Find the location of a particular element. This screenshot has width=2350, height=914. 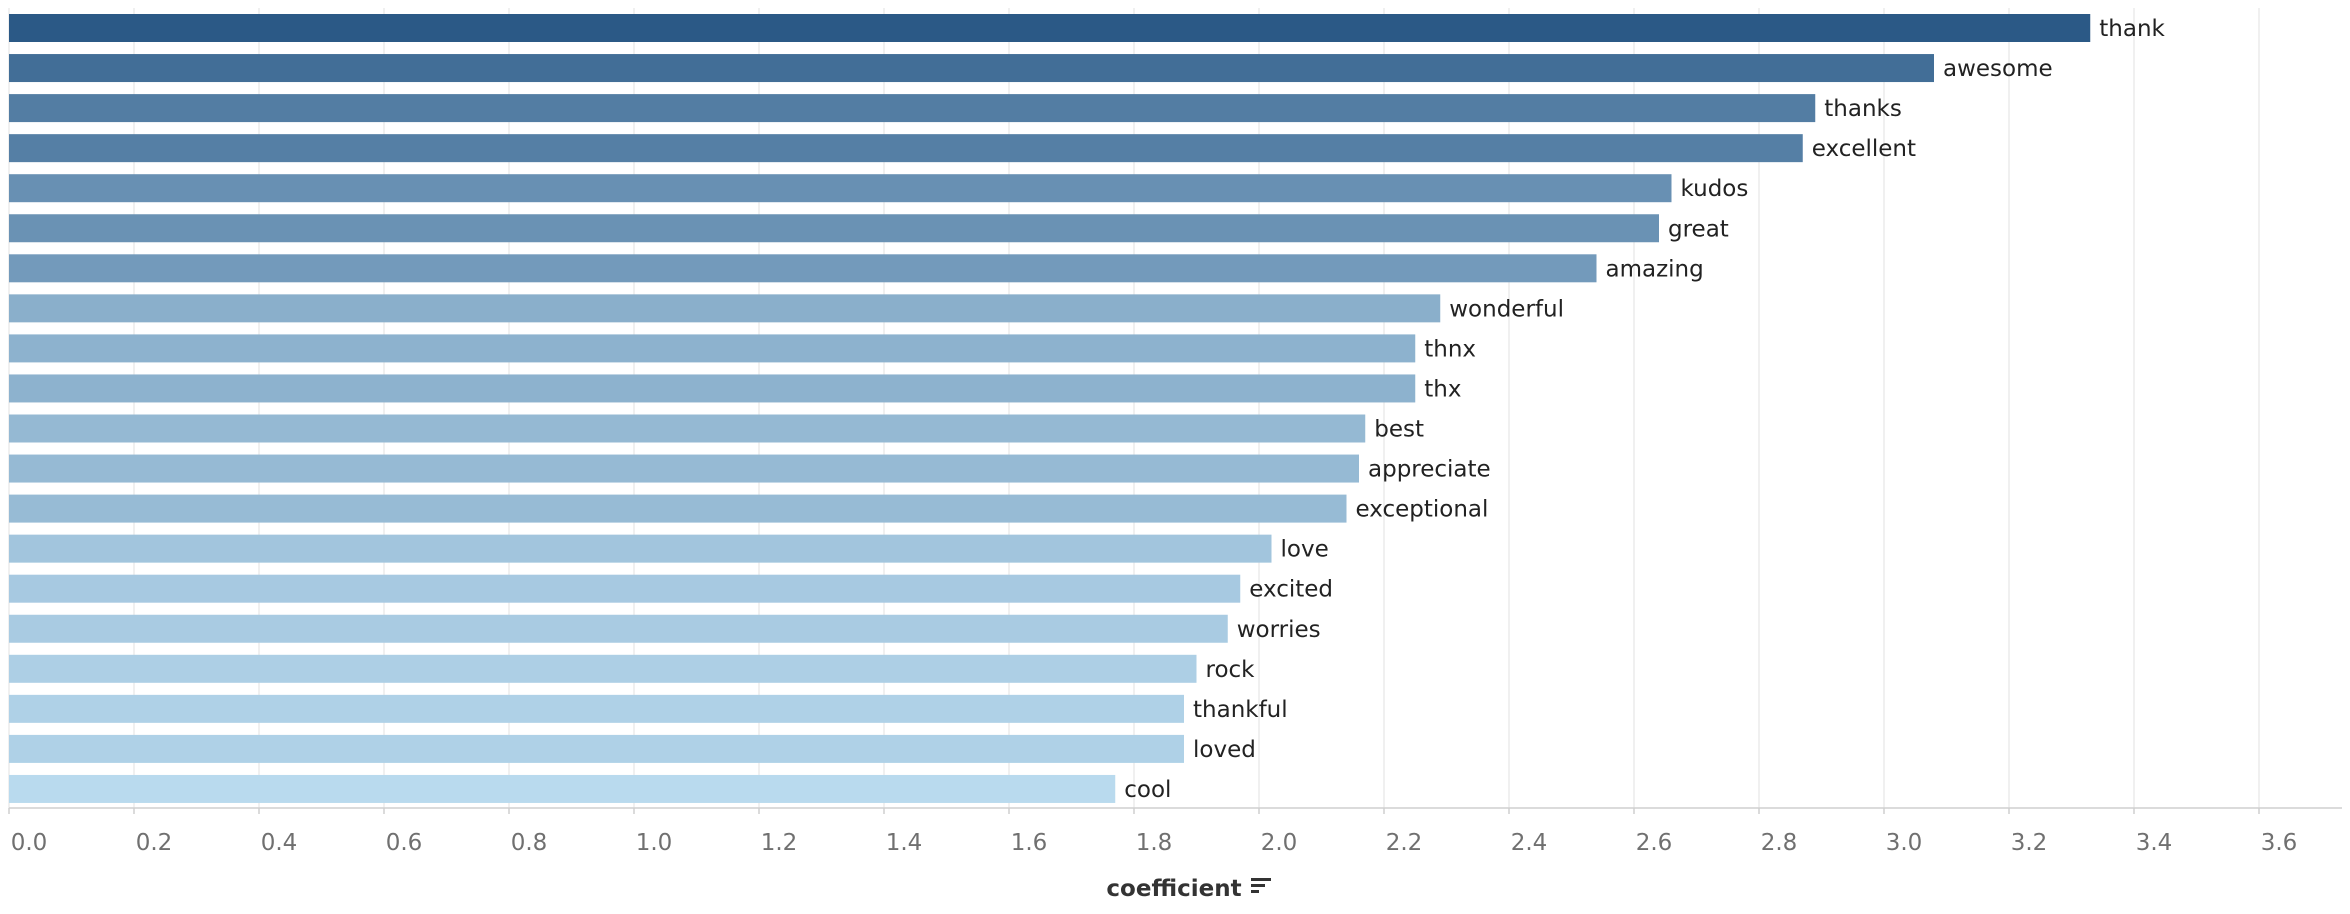

bar-label-thank: thank is located at coordinates (2132, 29).